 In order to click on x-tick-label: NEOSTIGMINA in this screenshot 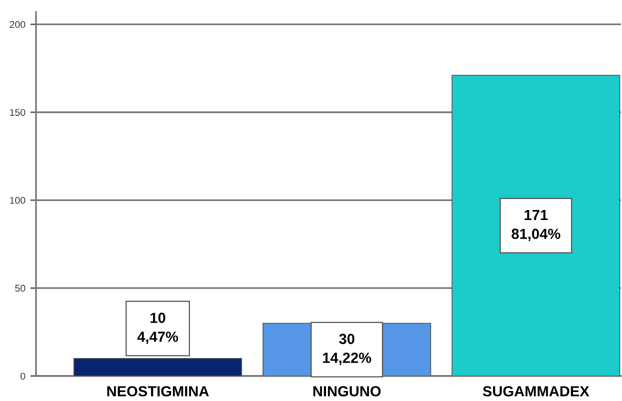, I will do `click(158, 391)`.